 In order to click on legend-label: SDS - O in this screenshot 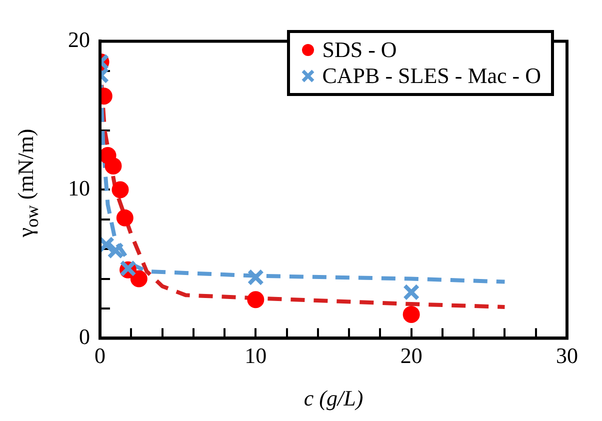, I will do `click(359, 50)`.